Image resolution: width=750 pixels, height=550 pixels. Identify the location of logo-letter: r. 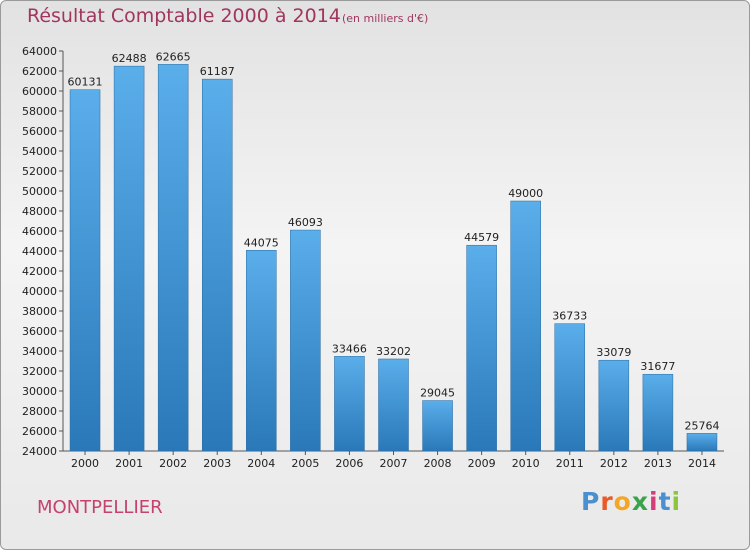
(607, 501).